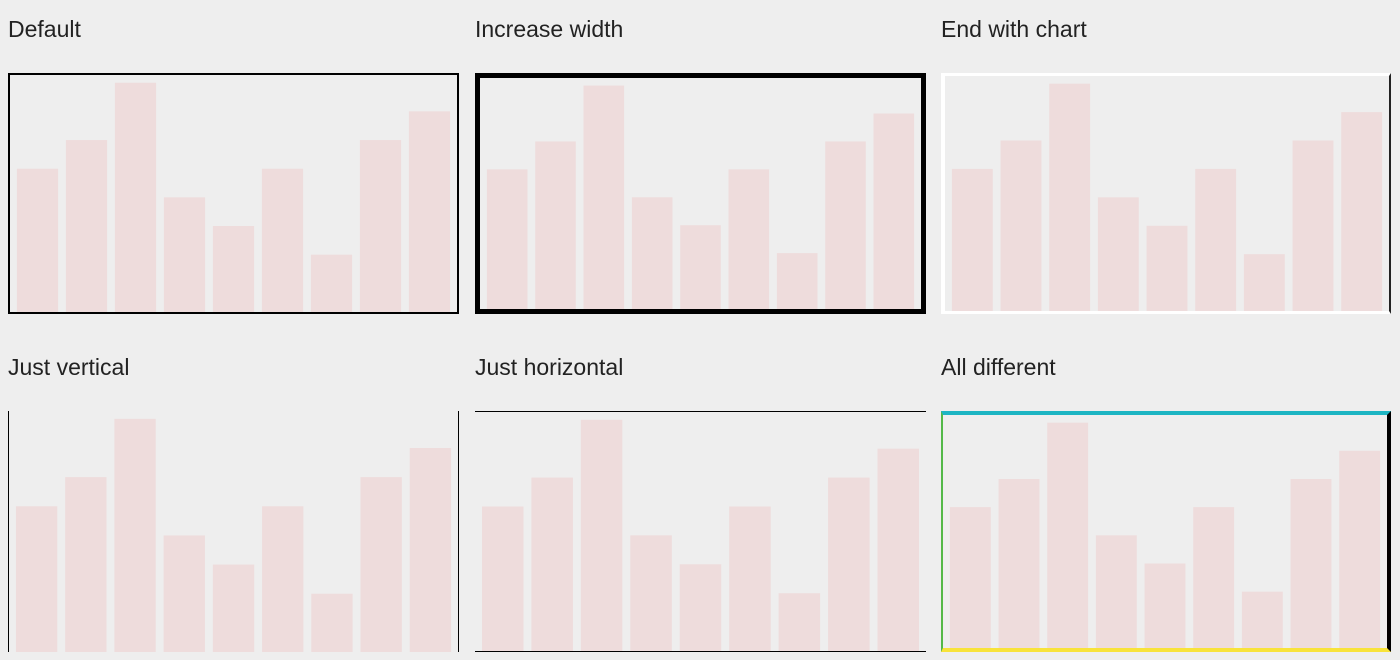  What do you see at coordinates (44, 29) in the screenshot?
I see `panel-title: Default` at bounding box center [44, 29].